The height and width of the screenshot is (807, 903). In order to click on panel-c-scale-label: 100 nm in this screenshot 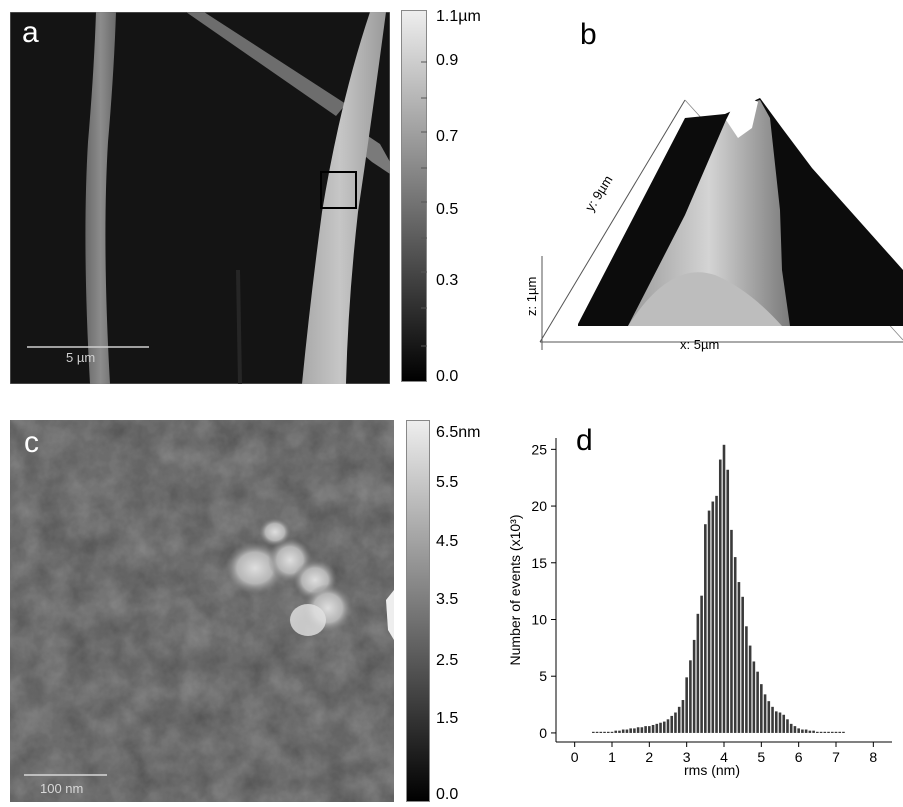, I will do `click(62, 788)`.